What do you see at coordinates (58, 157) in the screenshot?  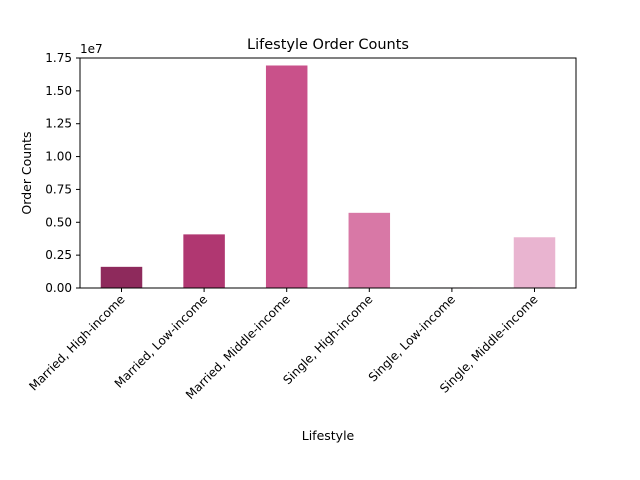 I see `y-tick-label: 1.00` at bounding box center [58, 157].